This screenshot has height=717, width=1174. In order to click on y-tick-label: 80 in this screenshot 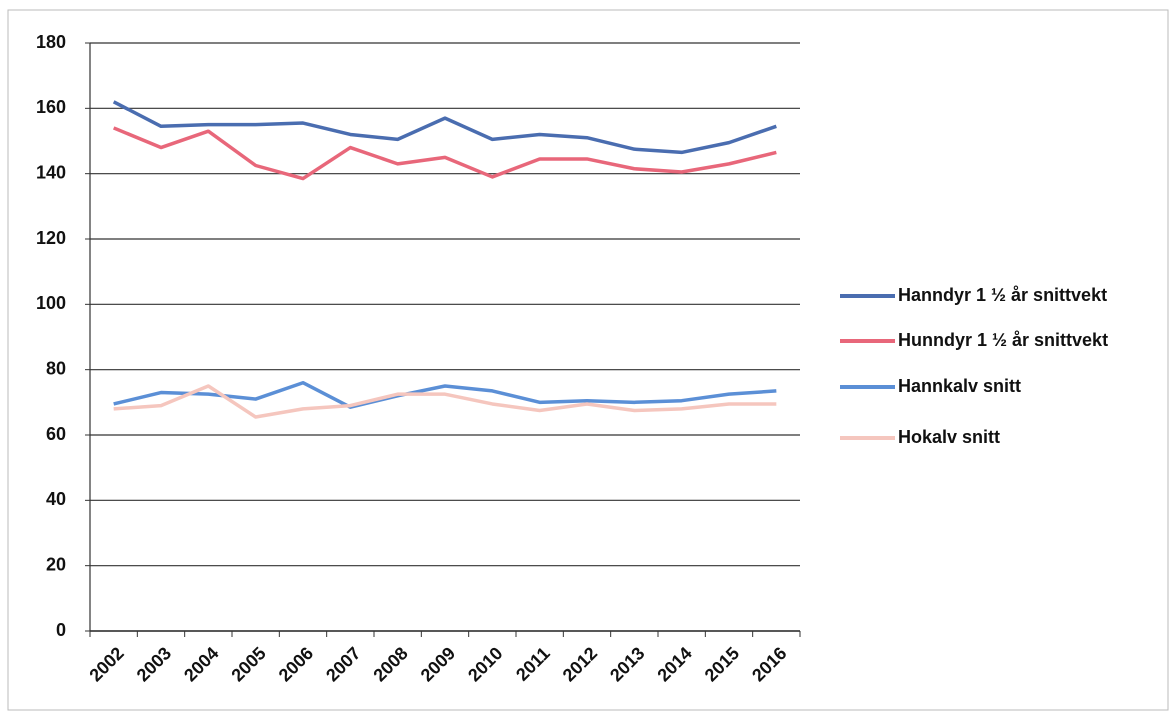, I will do `click(56, 368)`.